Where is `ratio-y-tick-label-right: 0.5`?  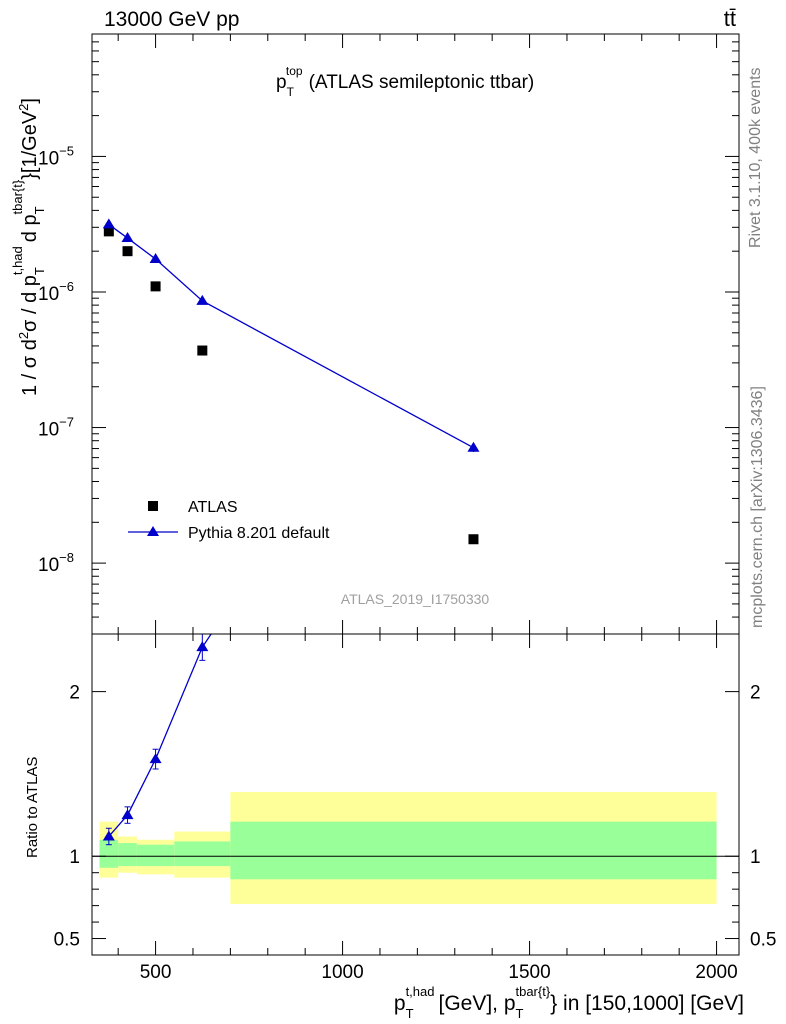
ratio-y-tick-label-right: 0.5 is located at coordinates (763, 940).